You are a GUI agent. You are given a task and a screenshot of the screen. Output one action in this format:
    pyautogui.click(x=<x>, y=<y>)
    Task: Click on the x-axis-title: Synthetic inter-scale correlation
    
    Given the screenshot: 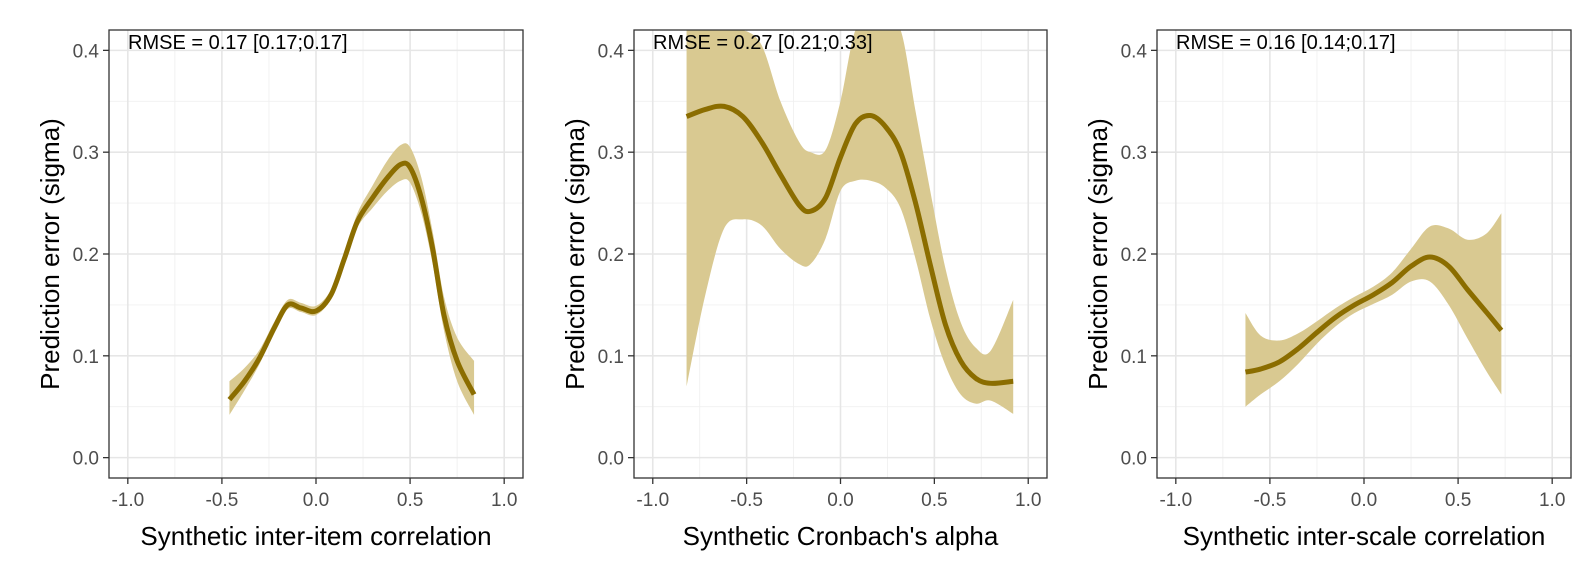 What is the action you would take?
    pyautogui.click(x=1364, y=536)
    